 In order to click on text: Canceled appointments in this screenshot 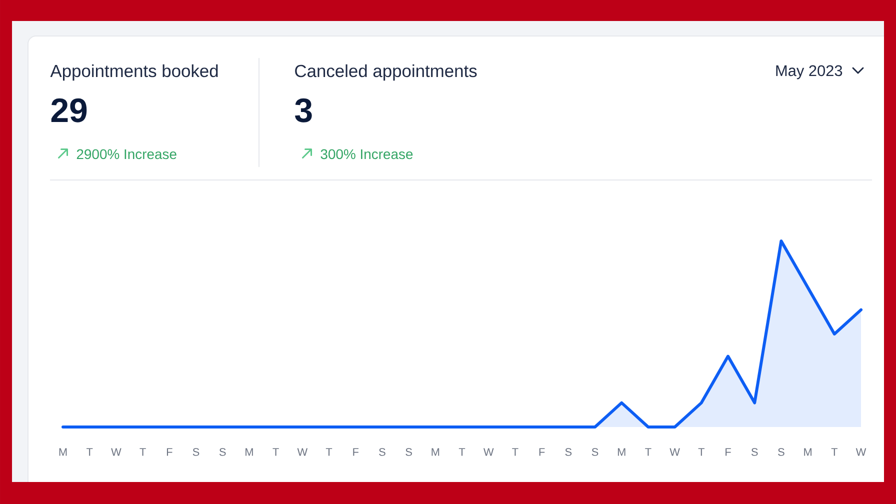, I will do `click(386, 72)`.